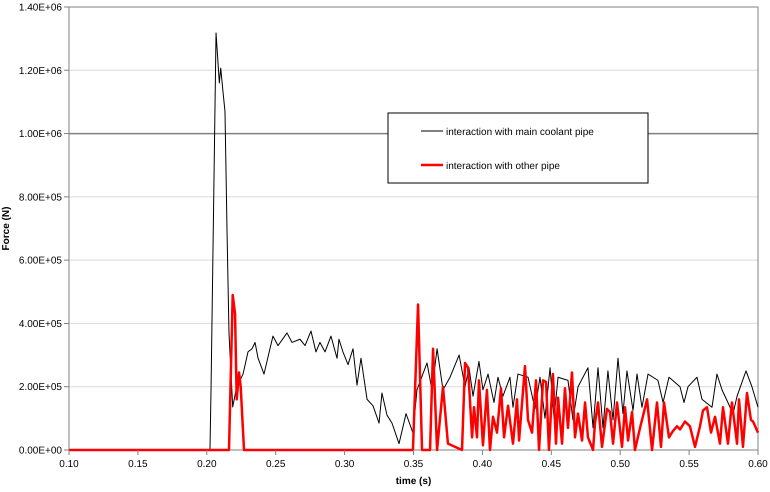 The width and height of the screenshot is (770, 492). What do you see at coordinates (482, 464) in the screenshot?
I see `x-tick-label: 0.40` at bounding box center [482, 464].